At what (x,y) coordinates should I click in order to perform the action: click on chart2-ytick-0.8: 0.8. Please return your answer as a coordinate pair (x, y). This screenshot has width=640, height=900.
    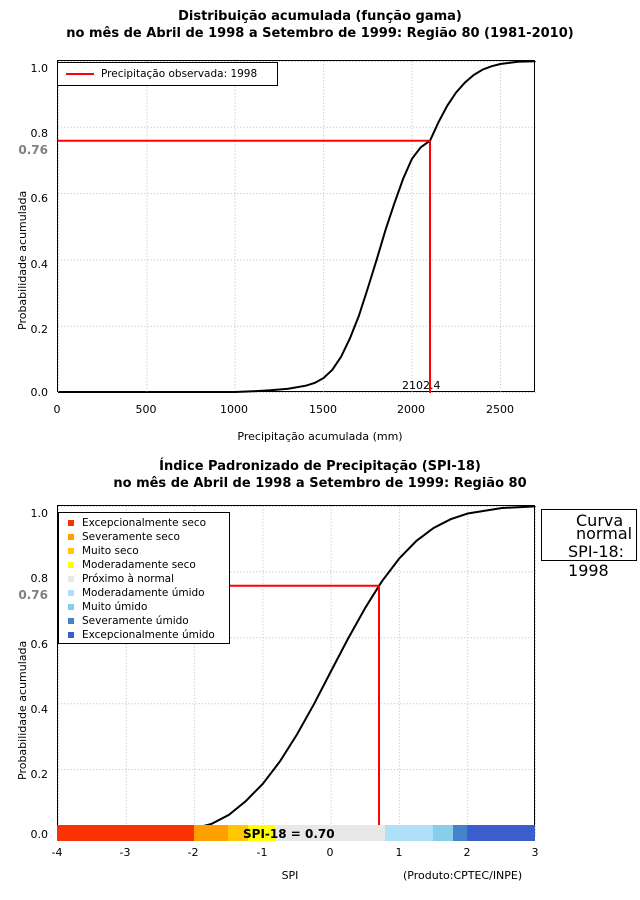
    Looking at the image, I should click on (39, 578).